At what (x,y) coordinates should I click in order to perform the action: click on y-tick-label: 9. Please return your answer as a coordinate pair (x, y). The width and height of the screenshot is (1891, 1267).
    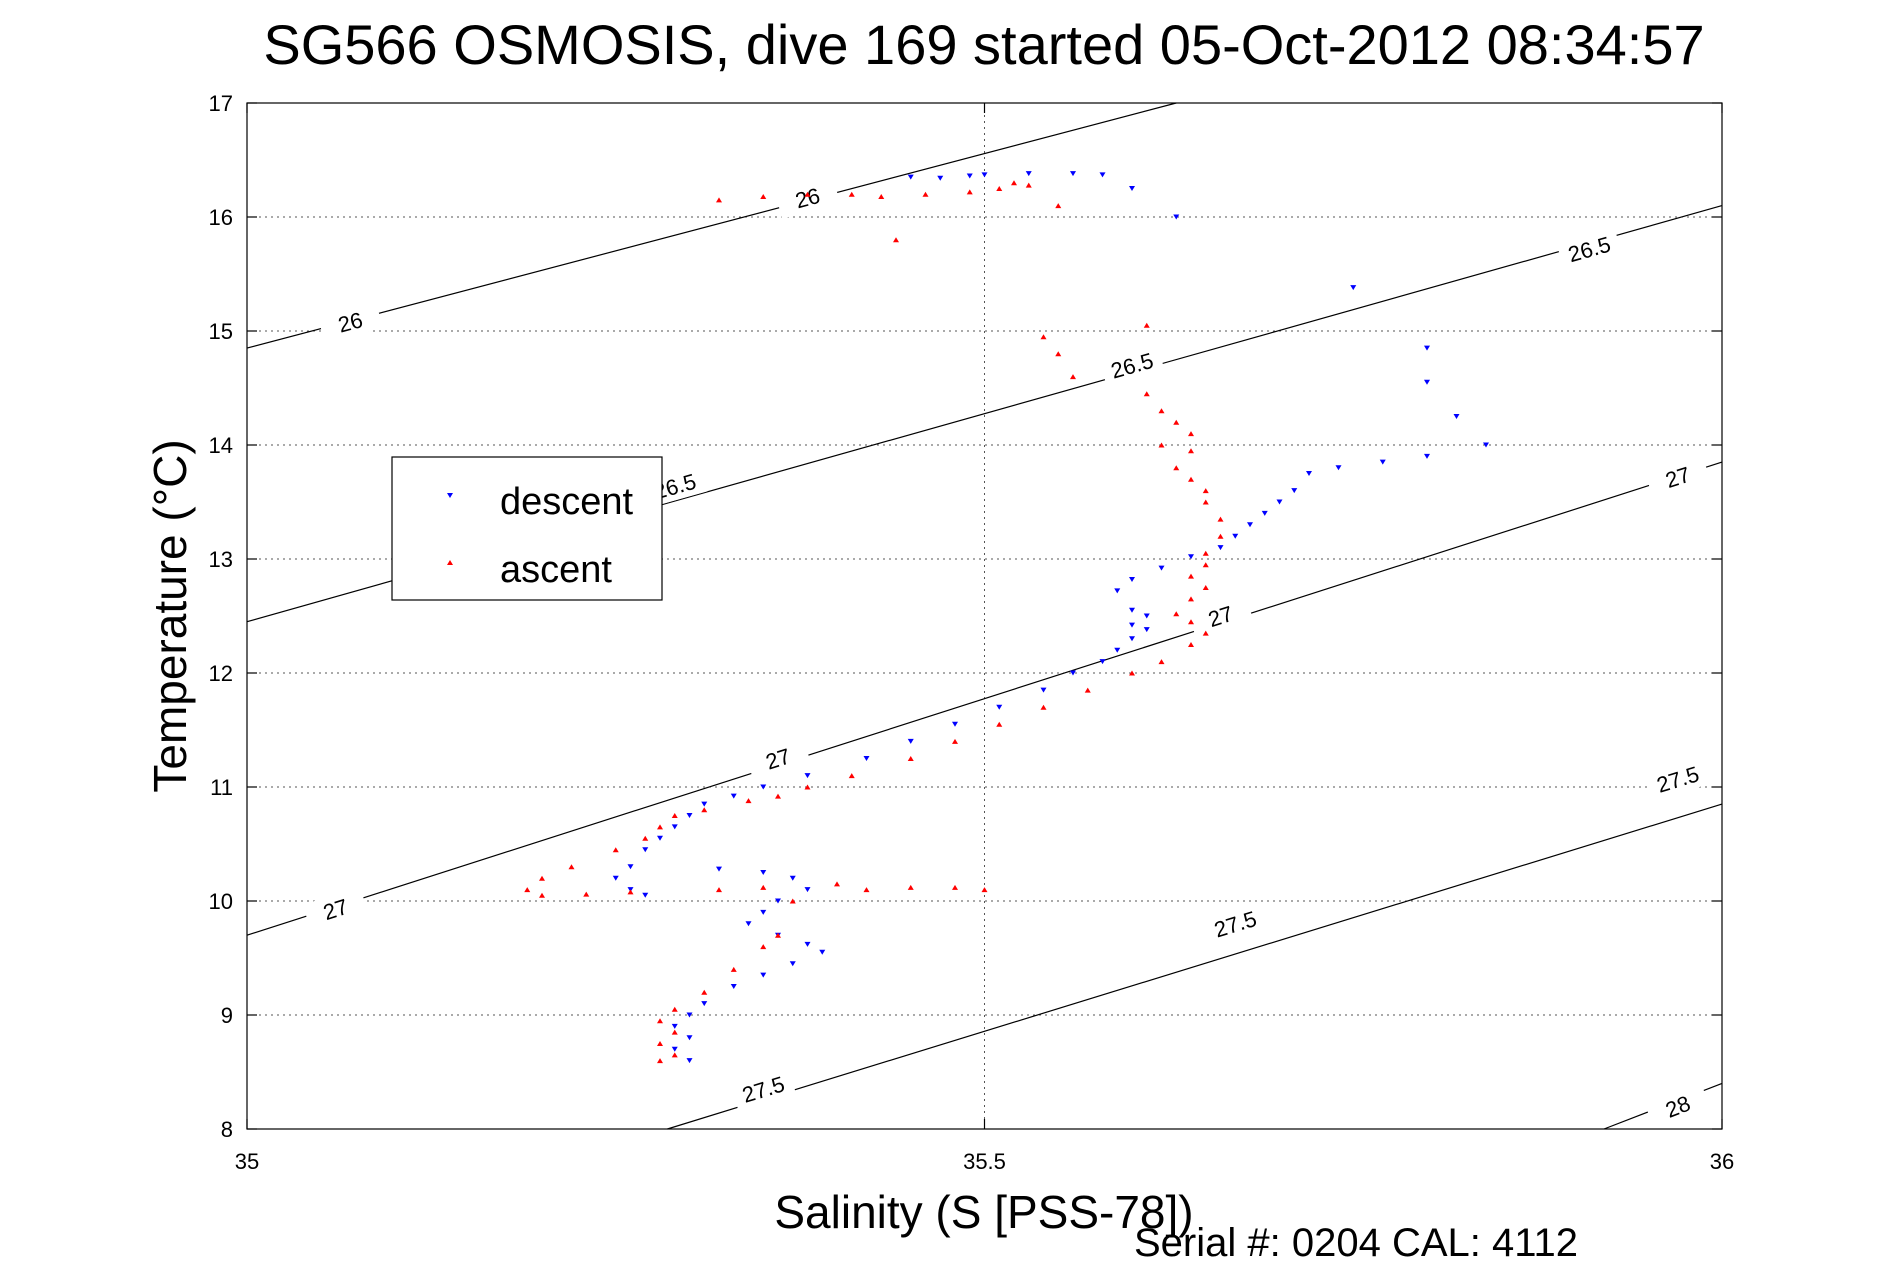
    Looking at the image, I should click on (227, 1015).